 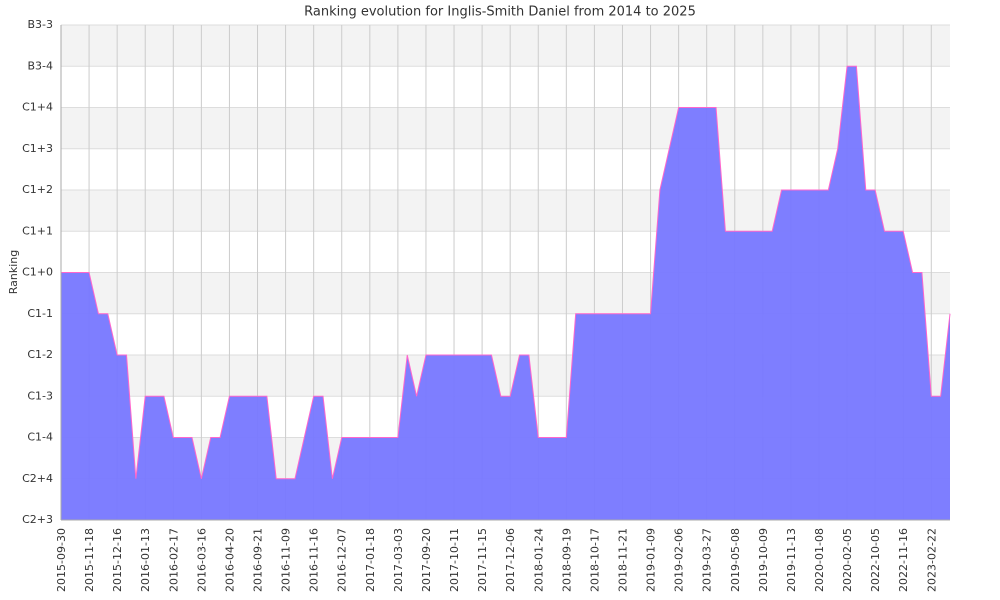 I want to click on y-tick-label: C1+3, so click(x=37, y=148).